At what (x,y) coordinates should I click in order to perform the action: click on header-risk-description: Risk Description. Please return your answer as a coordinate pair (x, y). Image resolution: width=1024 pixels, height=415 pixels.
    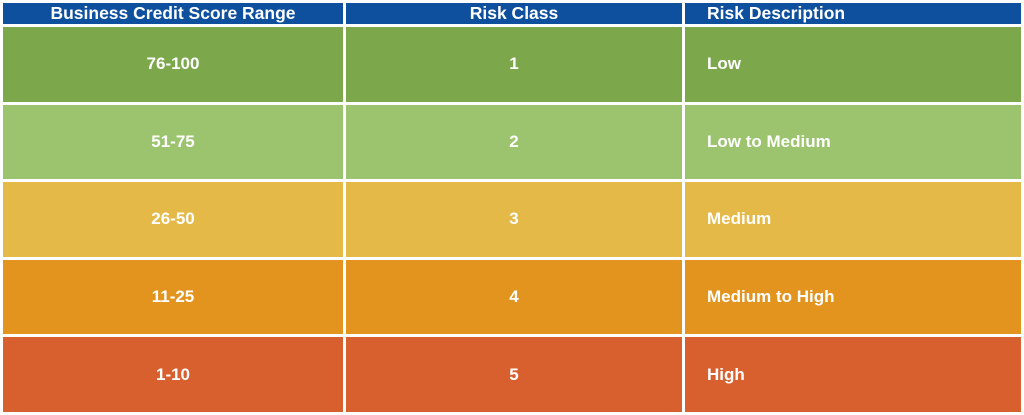
    Looking at the image, I should click on (776, 13).